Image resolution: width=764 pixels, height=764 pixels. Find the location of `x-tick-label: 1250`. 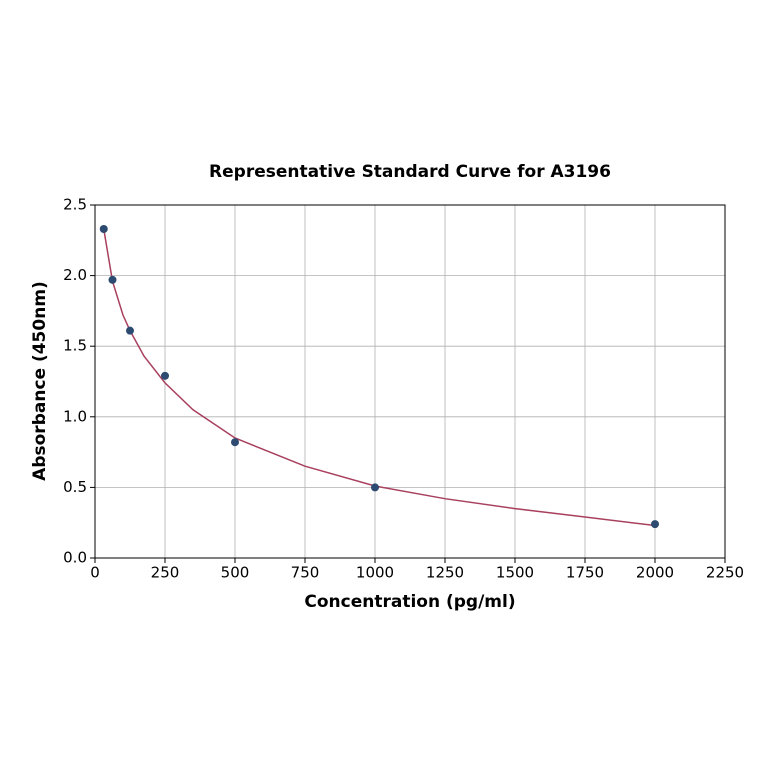

x-tick-label: 1250 is located at coordinates (445, 573).